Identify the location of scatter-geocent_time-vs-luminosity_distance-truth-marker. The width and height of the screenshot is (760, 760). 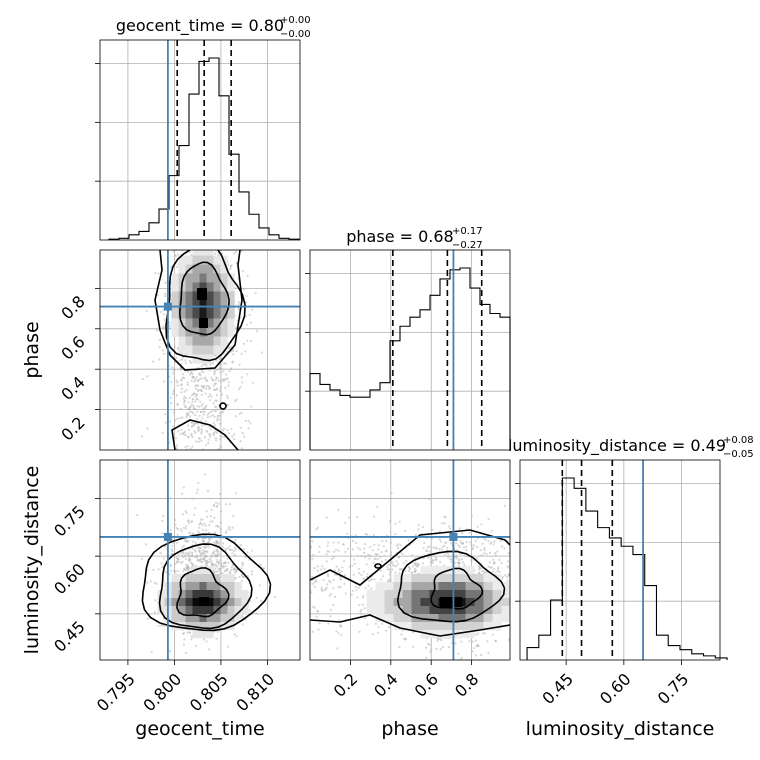
(167, 536).